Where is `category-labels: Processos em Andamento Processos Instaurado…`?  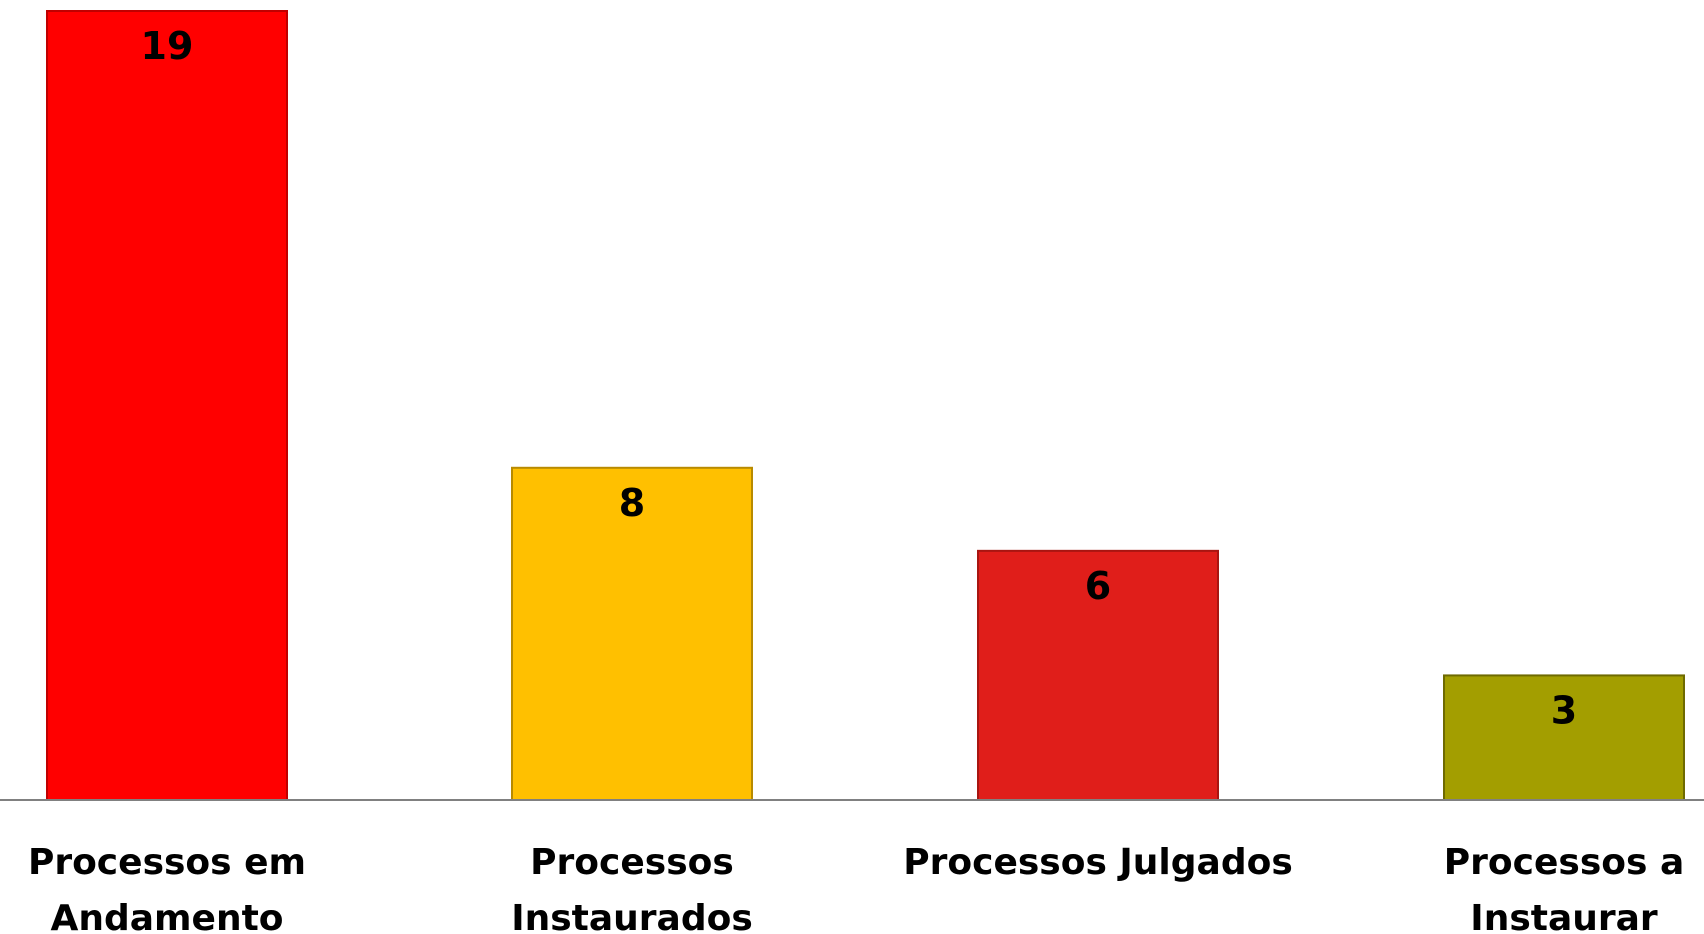
category-labels: Processos em Andamento Processos Instaurado… is located at coordinates (856, 888).